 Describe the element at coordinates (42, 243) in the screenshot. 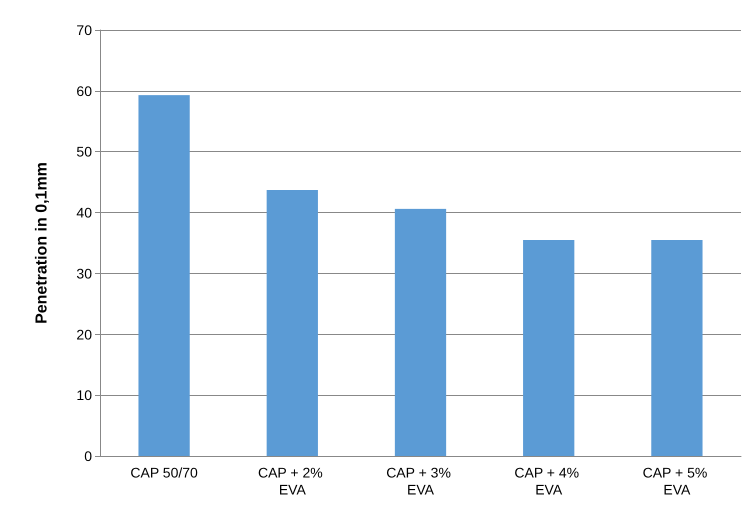

I see `y-axis-title: Penetration in 0,1mm` at that location.